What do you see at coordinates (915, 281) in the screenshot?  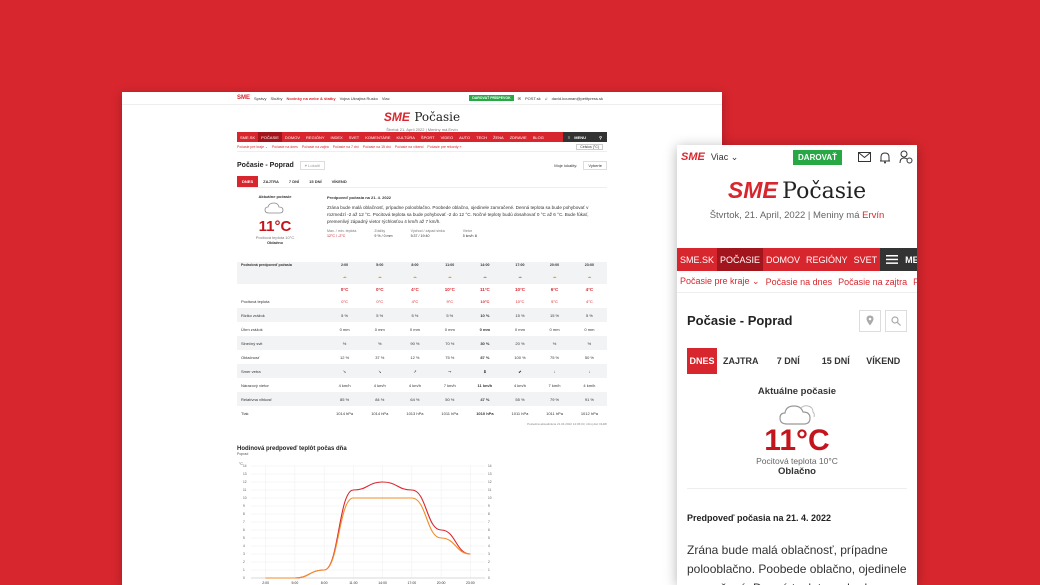 I see `subnav-item-7-dni: Počasie na 7 dní` at bounding box center [915, 281].